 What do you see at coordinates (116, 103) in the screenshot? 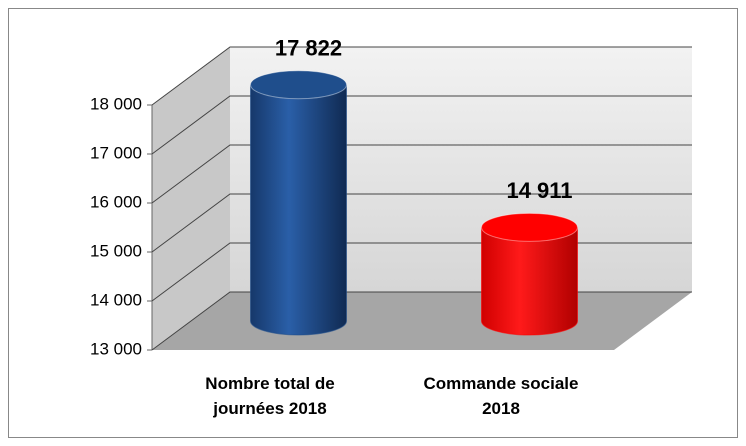
I see `y-tick-label: 18 000` at bounding box center [116, 103].